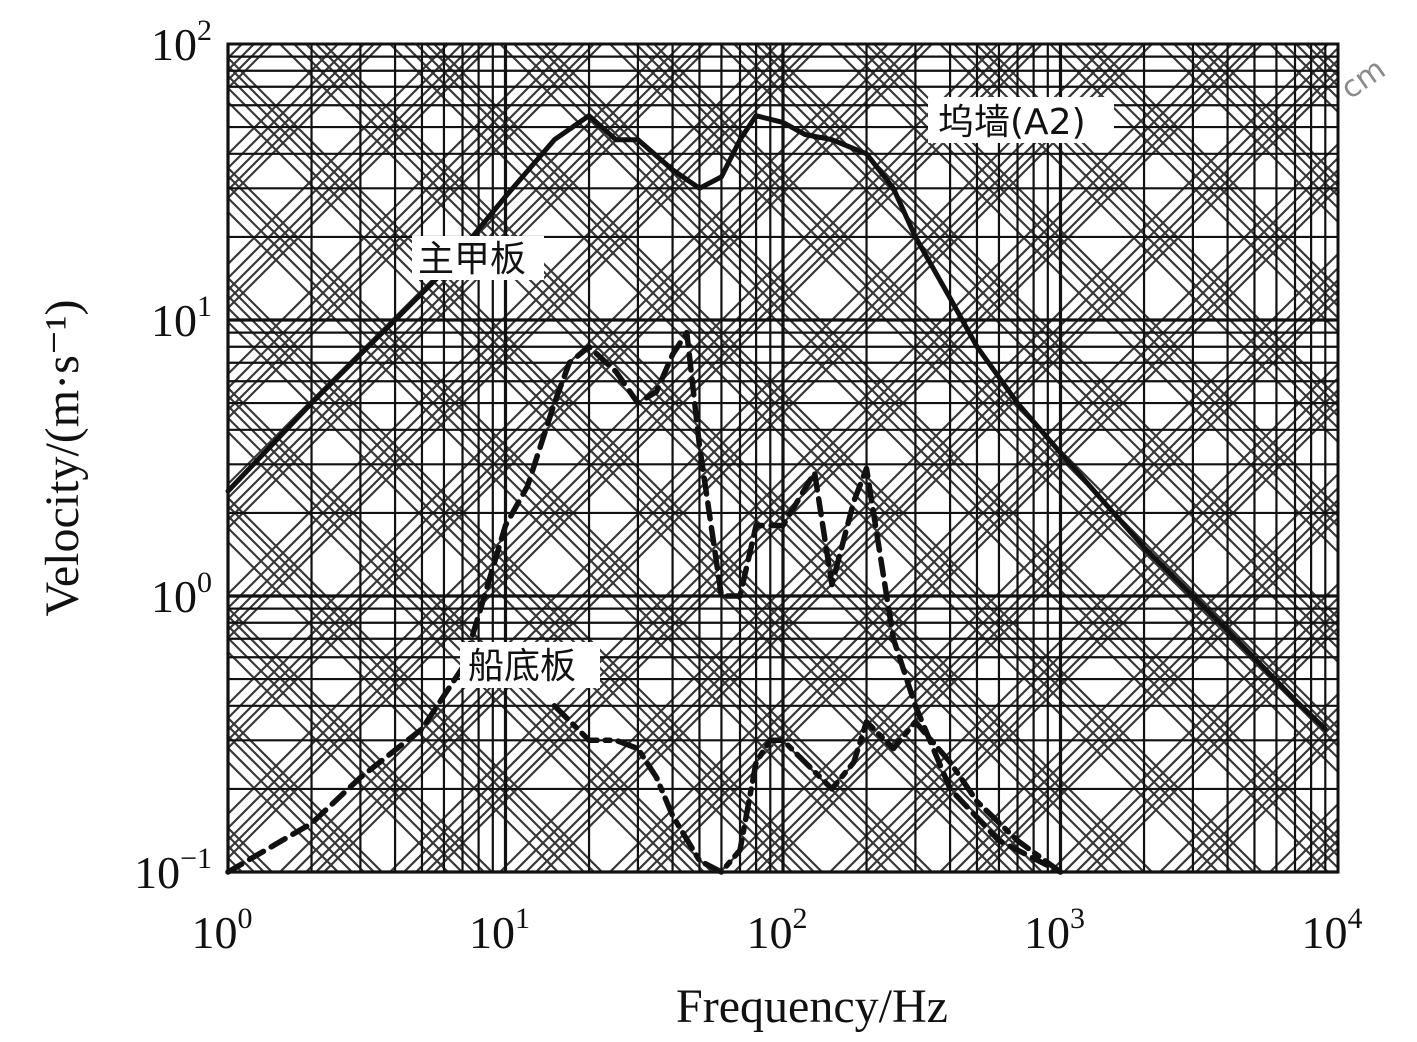 The width and height of the screenshot is (1417, 1042). Describe the element at coordinates (1054, 930) in the screenshot. I see `x-tick-label: 10³` at that location.